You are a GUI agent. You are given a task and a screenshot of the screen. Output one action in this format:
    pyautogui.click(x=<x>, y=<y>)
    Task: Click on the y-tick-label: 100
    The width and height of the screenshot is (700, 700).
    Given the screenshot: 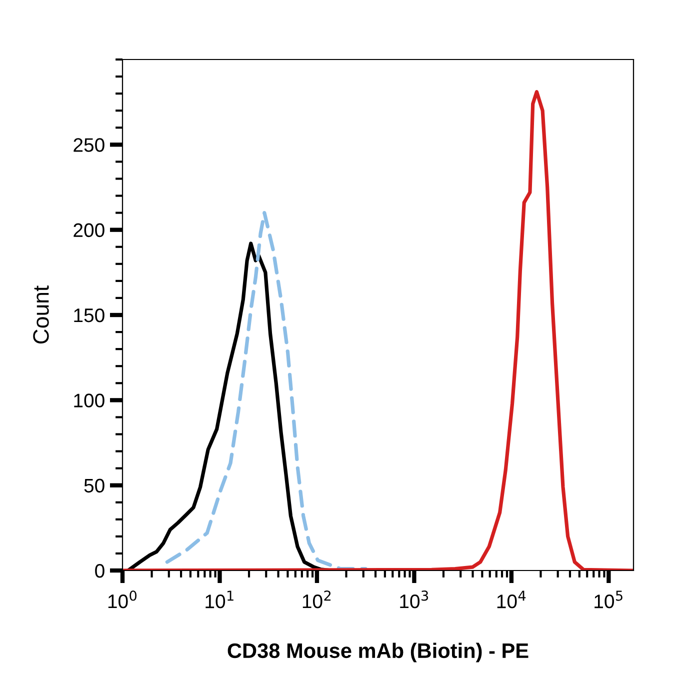 What is the action you would take?
    pyautogui.click(x=89, y=401)
    